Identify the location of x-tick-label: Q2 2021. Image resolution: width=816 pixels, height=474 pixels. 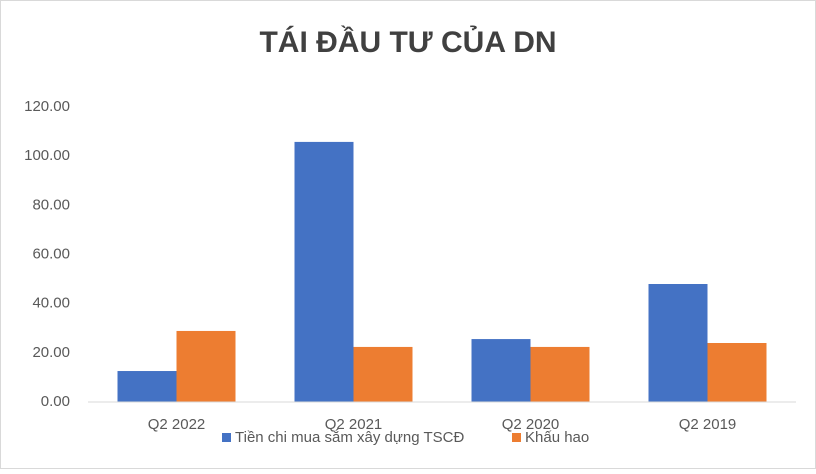
(354, 424).